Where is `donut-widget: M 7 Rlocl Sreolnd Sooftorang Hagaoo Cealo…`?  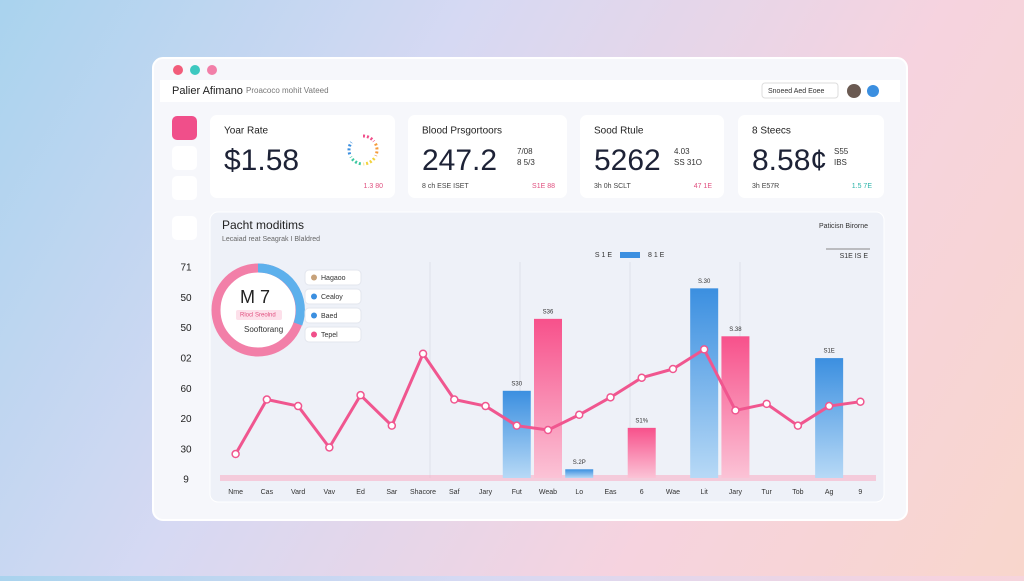 donut-widget: M 7 Rlocl Sreolnd Sooftorang Hagaoo Cealo… is located at coordinates (286, 310).